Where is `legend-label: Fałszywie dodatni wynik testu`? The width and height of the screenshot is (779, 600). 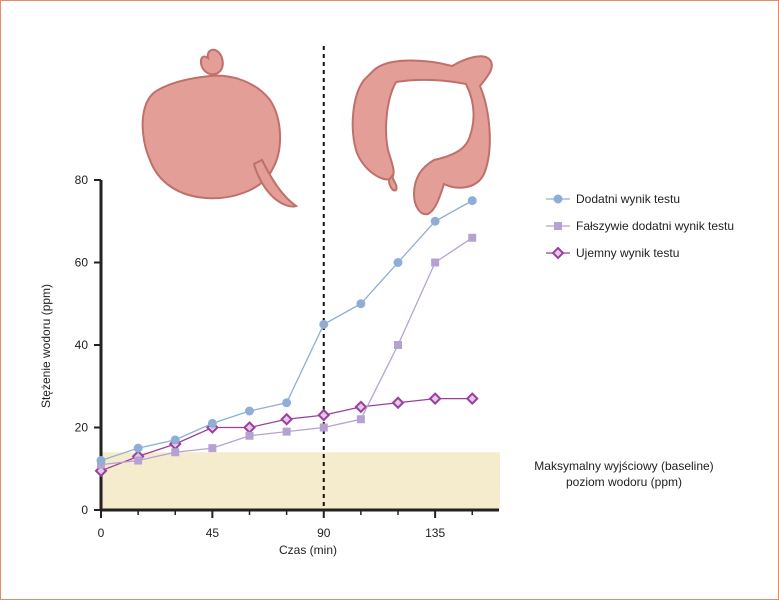 legend-label: Fałszywie dodatni wynik testu is located at coordinates (655, 226).